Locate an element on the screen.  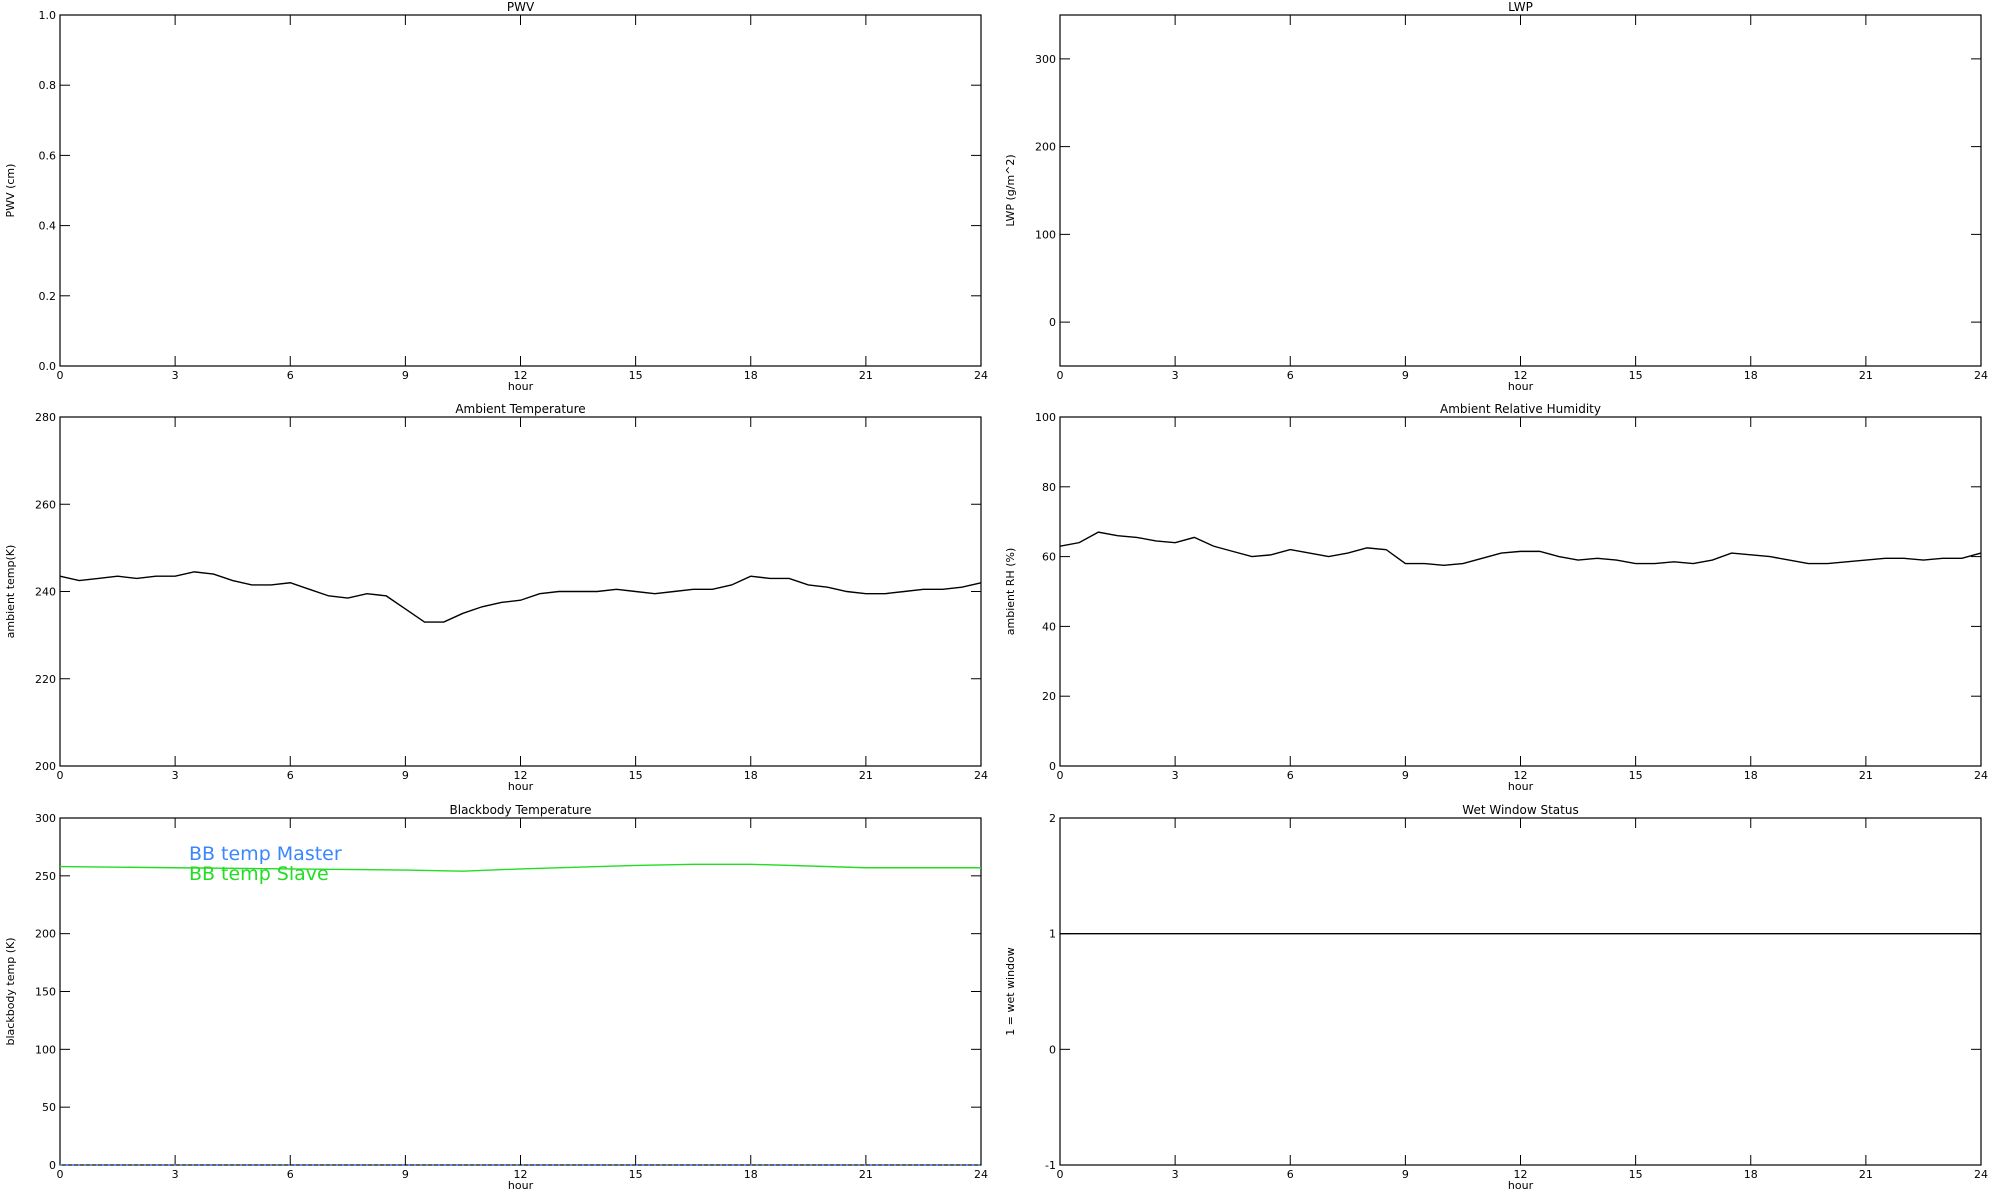
chart-title: LWP is located at coordinates (1520, 7).